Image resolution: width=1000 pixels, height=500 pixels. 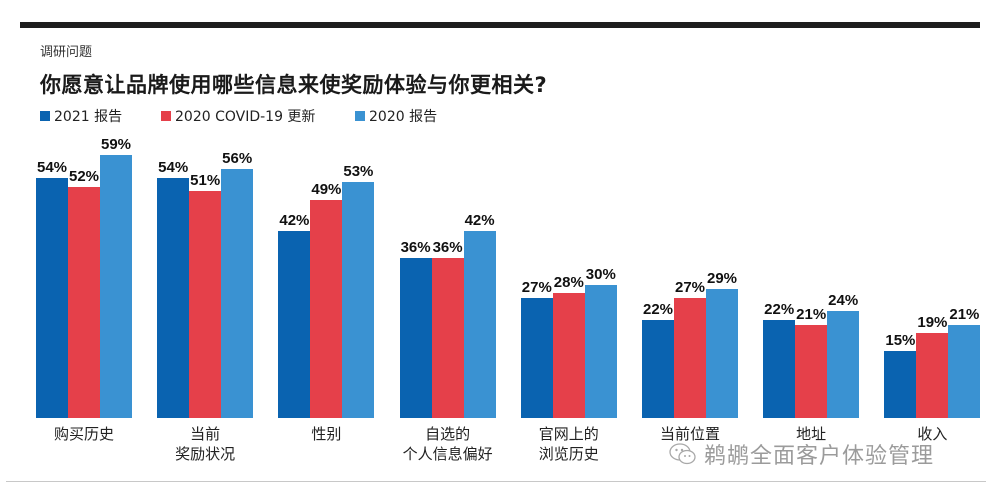 I want to click on category-label: 购买历史, so click(x=83, y=434).